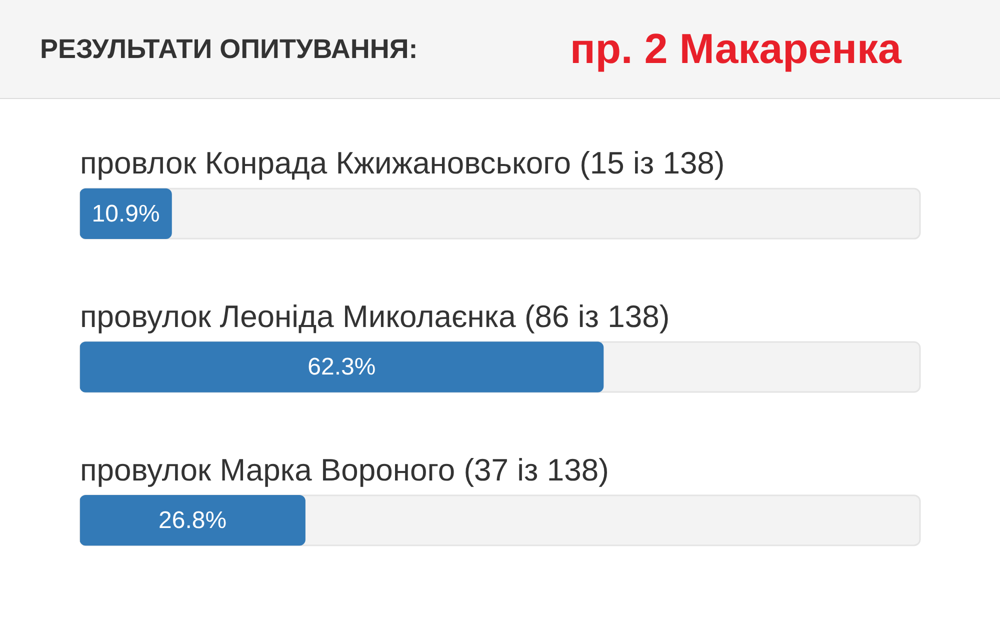  What do you see at coordinates (126, 214) in the screenshot?
I see `data-label: 10.9%` at bounding box center [126, 214].